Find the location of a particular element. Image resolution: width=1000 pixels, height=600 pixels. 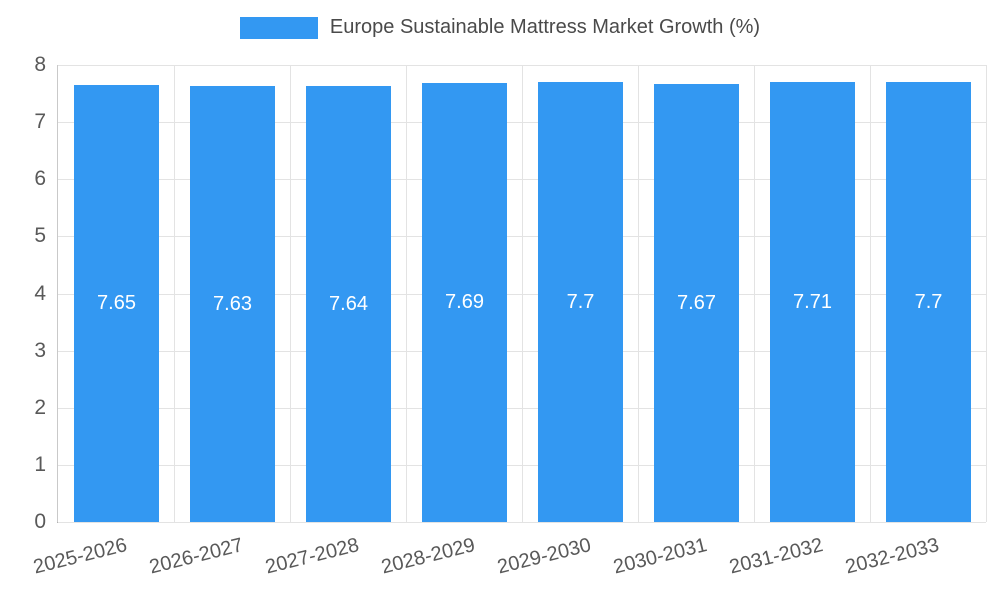

bar-value-label: 7.64 is located at coordinates (348, 303).